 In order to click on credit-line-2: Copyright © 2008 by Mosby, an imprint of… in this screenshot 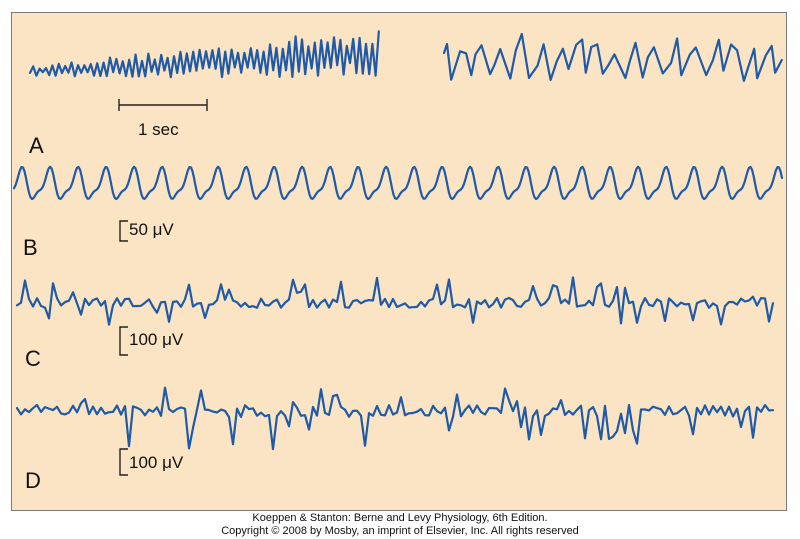, I will do `click(400, 531)`.